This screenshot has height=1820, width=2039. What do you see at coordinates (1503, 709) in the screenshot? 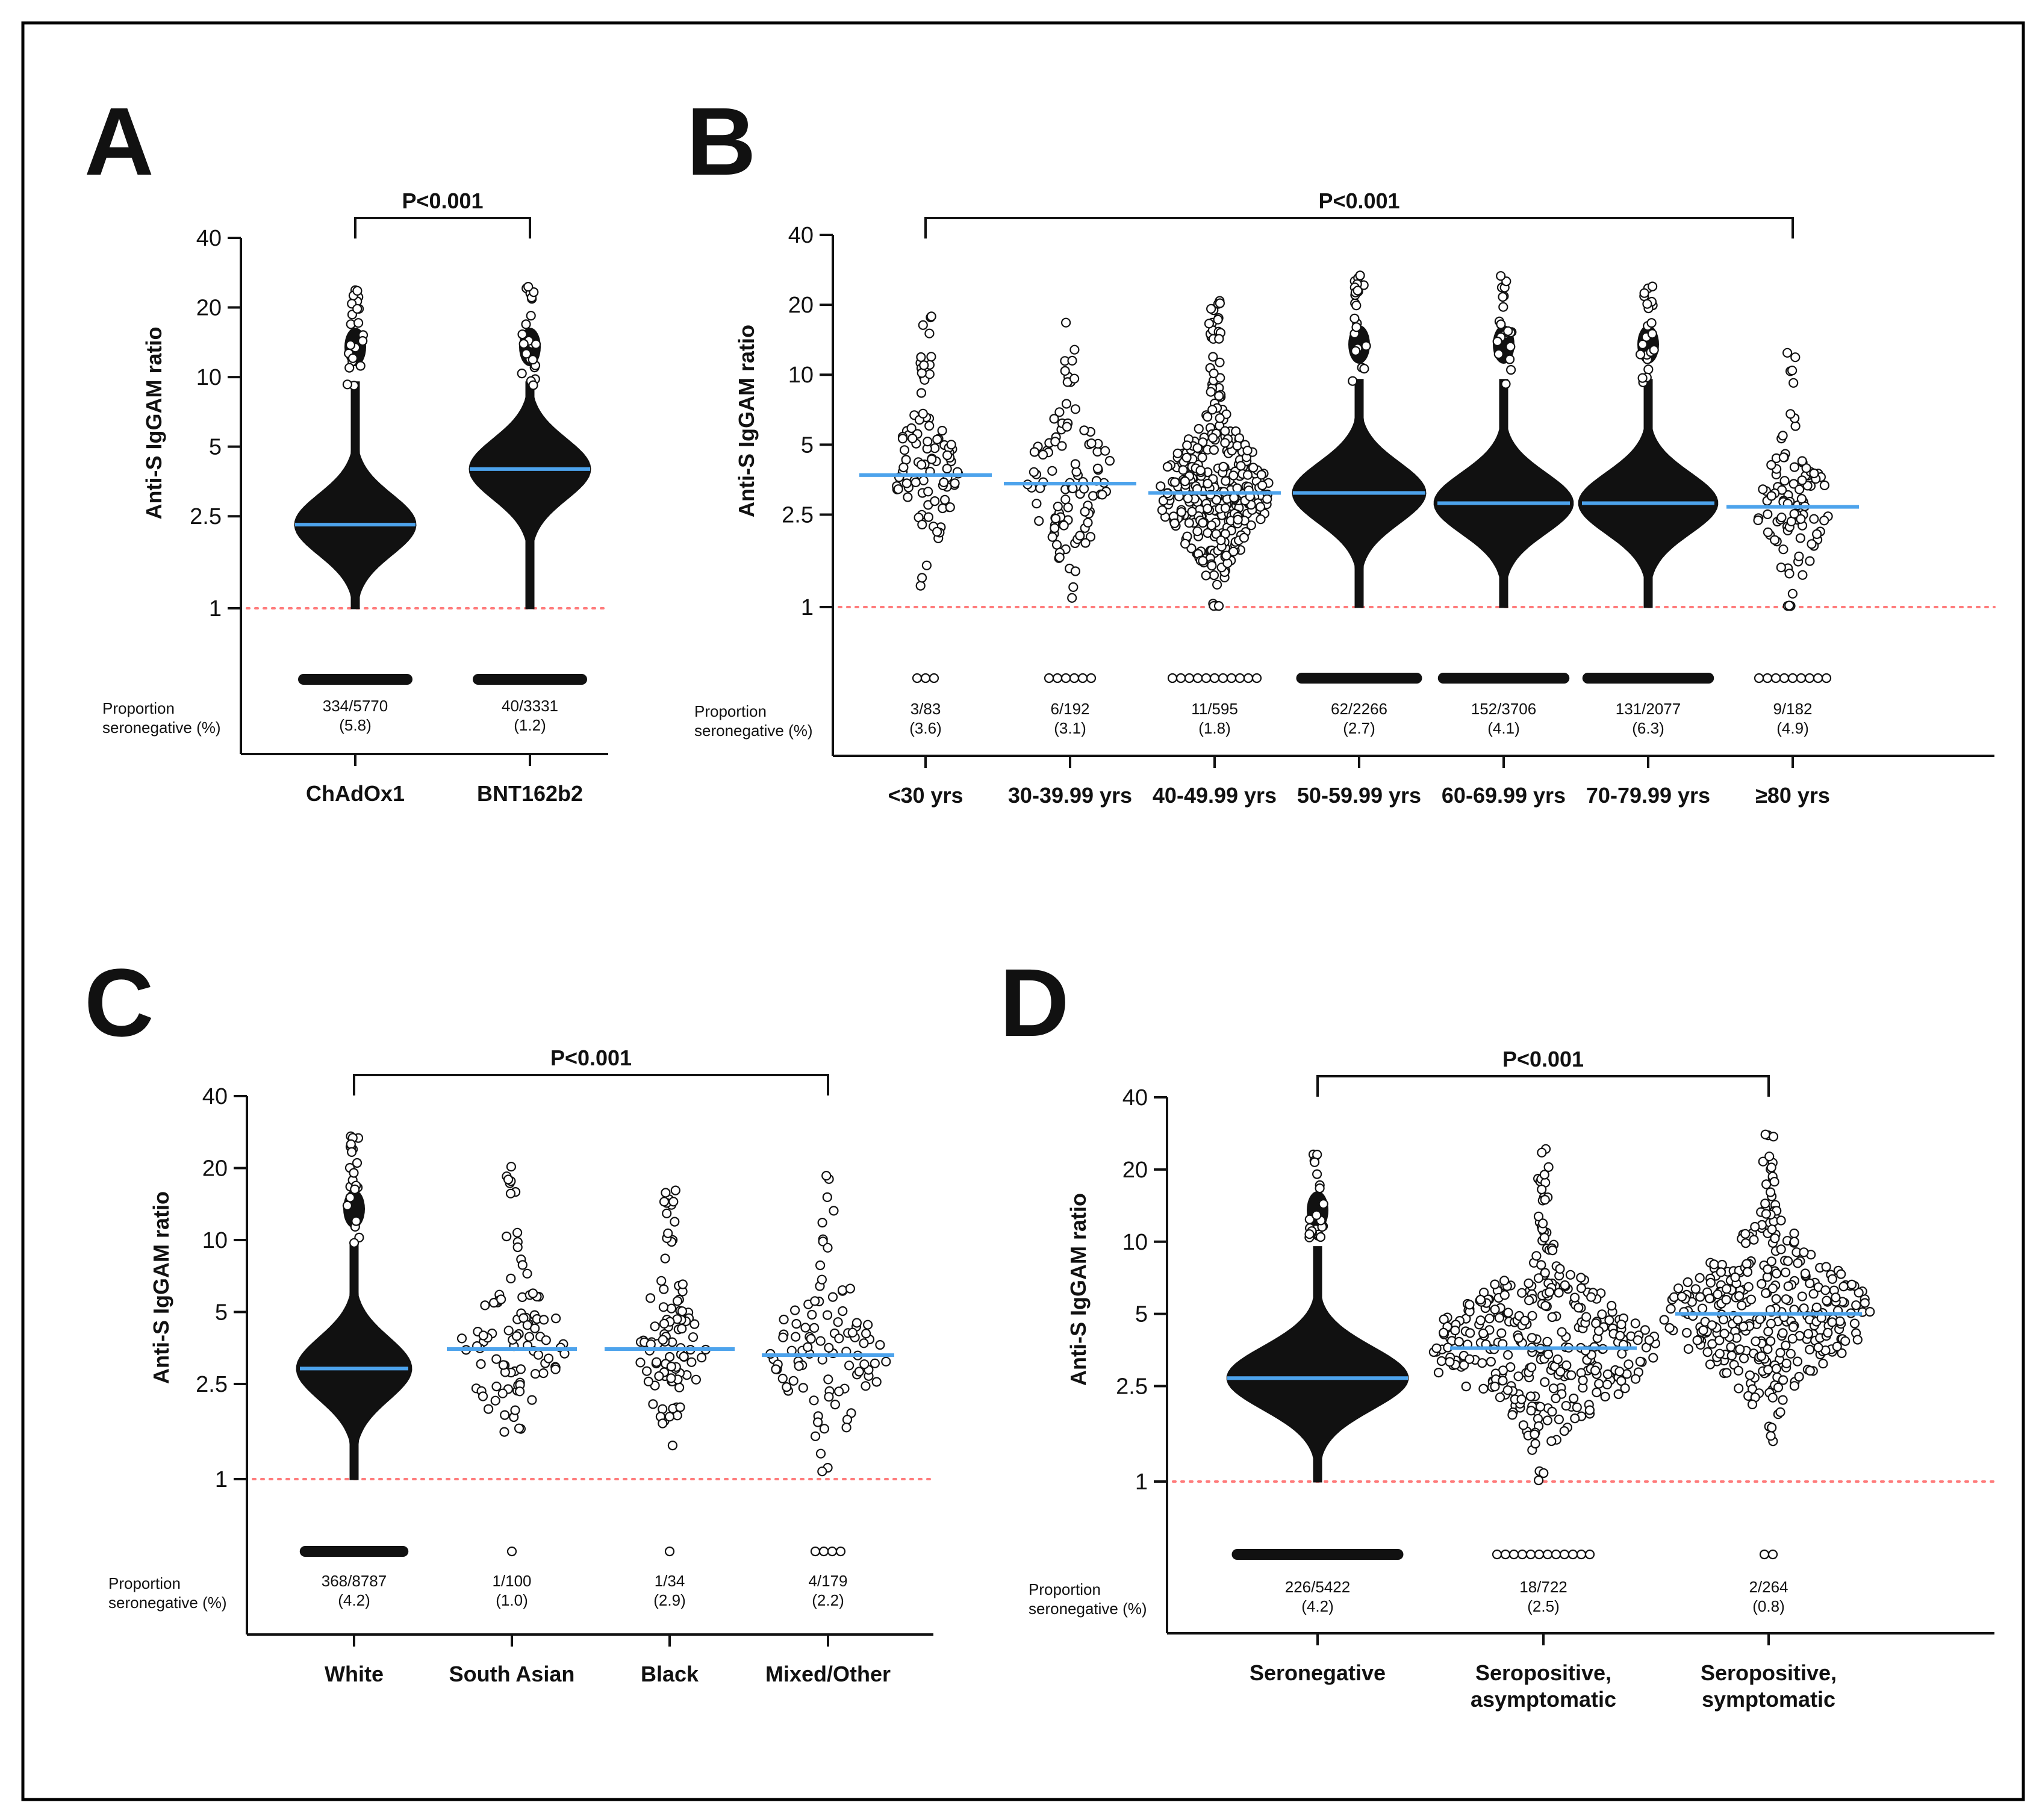
I see `seronegative-count: 152/3706` at bounding box center [1503, 709].